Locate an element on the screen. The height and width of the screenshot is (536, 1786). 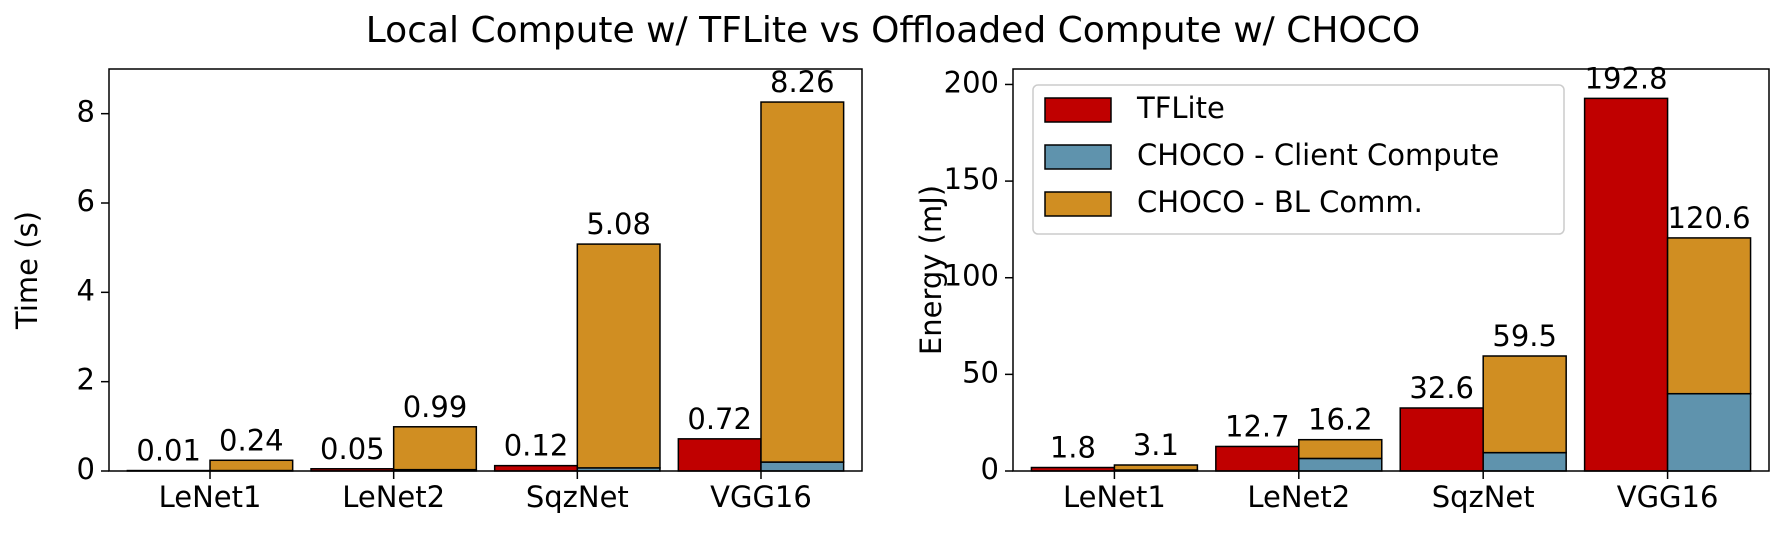
total-label: 3.1 is located at coordinates (1156, 445).